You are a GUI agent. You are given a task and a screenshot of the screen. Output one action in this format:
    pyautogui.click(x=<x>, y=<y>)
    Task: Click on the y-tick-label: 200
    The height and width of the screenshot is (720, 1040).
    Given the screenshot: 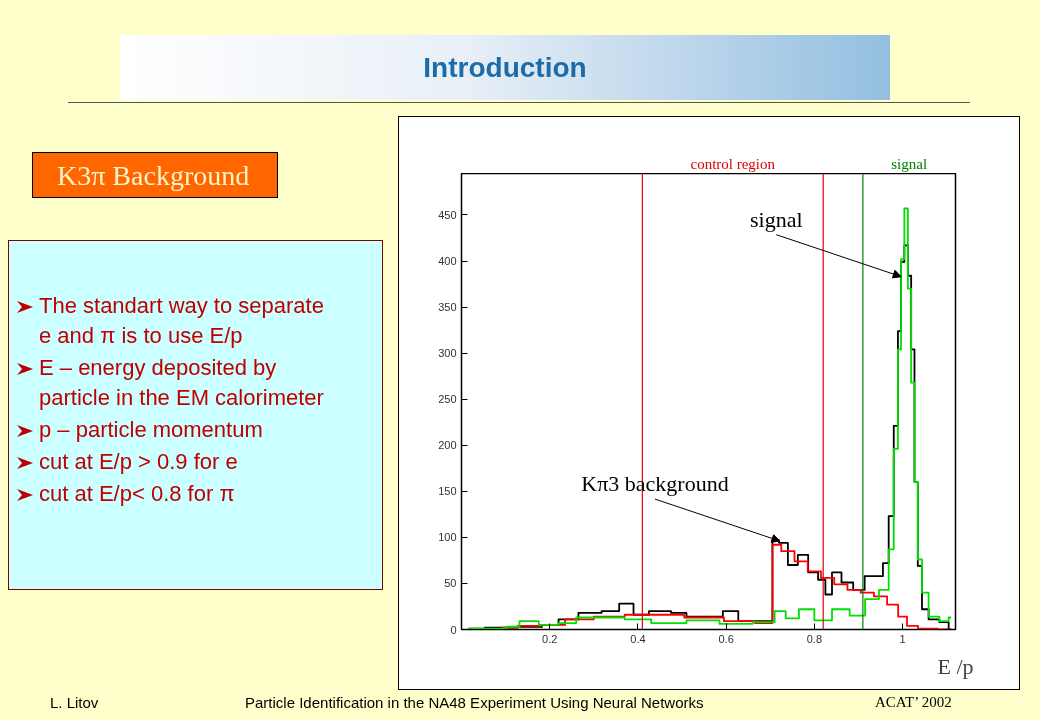 What is the action you would take?
    pyautogui.click(x=447, y=445)
    